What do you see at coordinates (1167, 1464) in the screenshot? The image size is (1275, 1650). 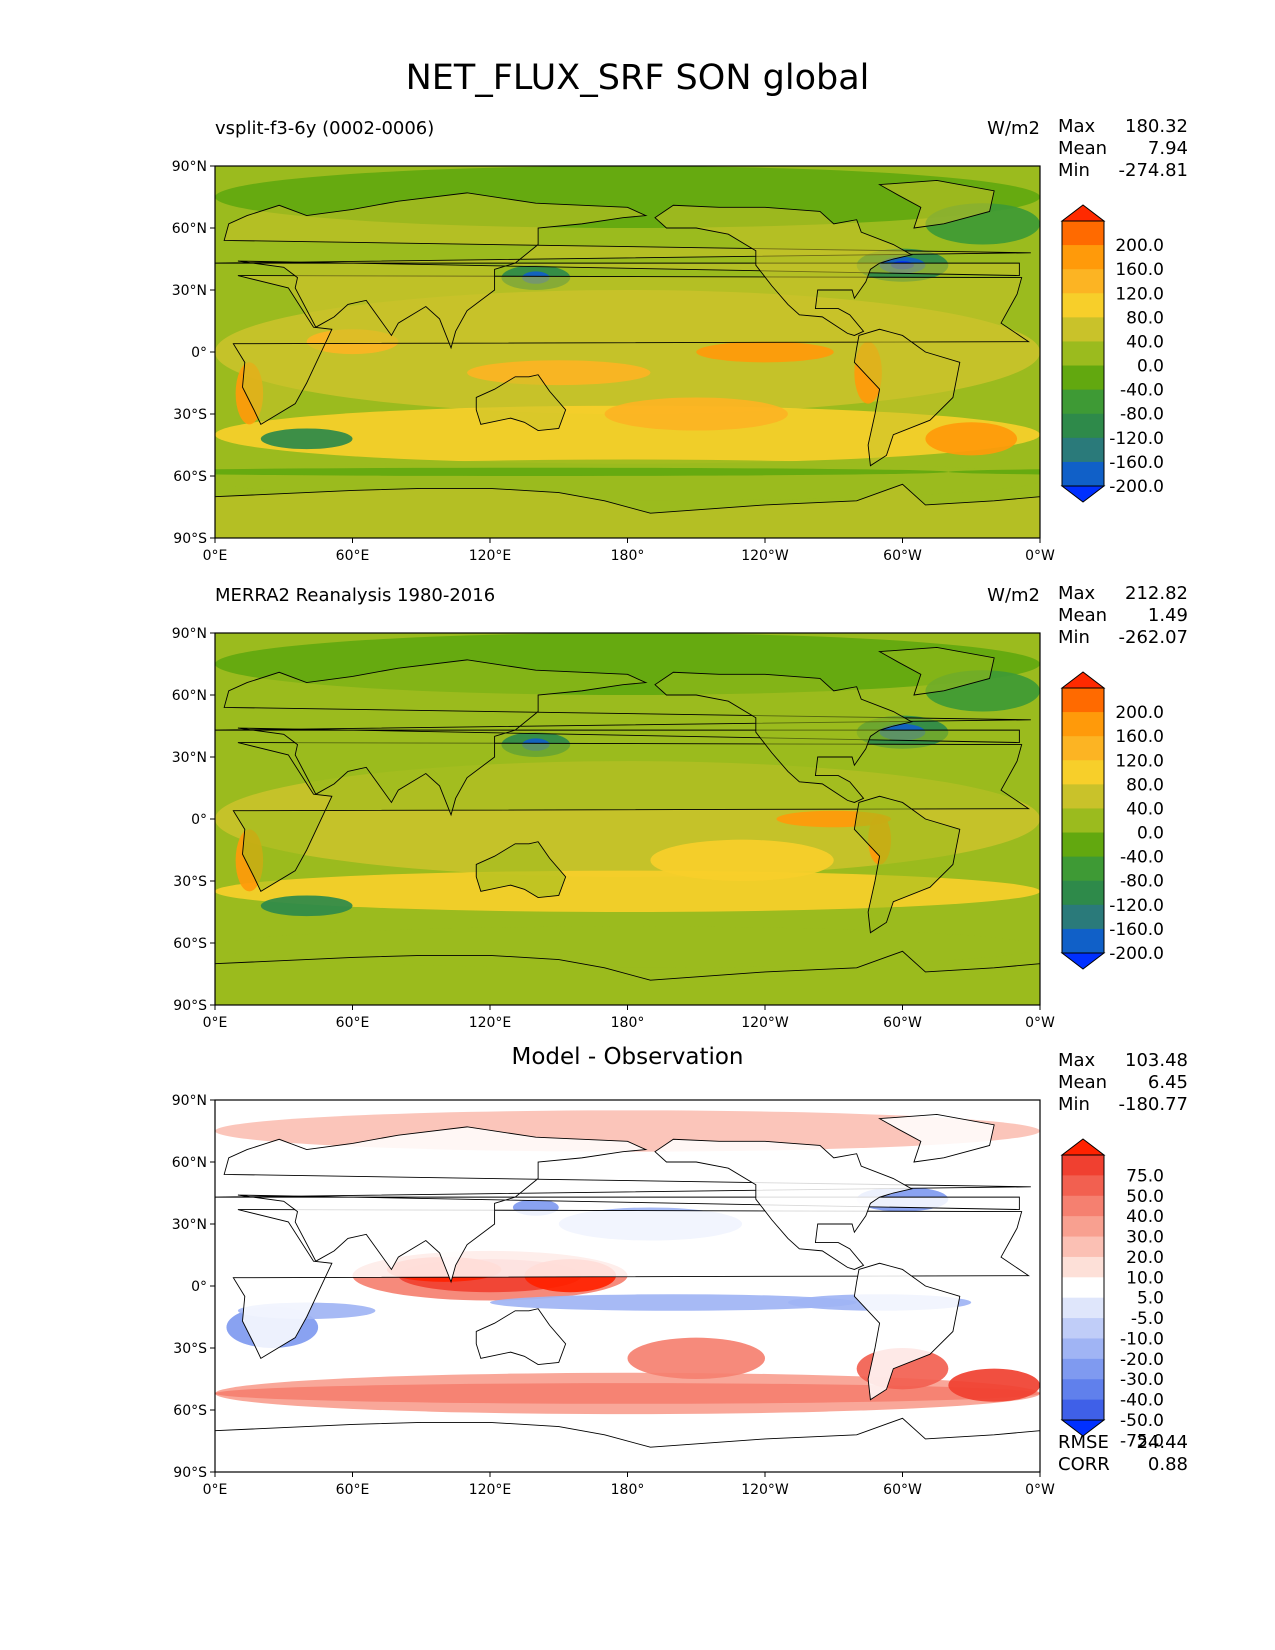 I see `stat-value: 0.88` at bounding box center [1167, 1464].